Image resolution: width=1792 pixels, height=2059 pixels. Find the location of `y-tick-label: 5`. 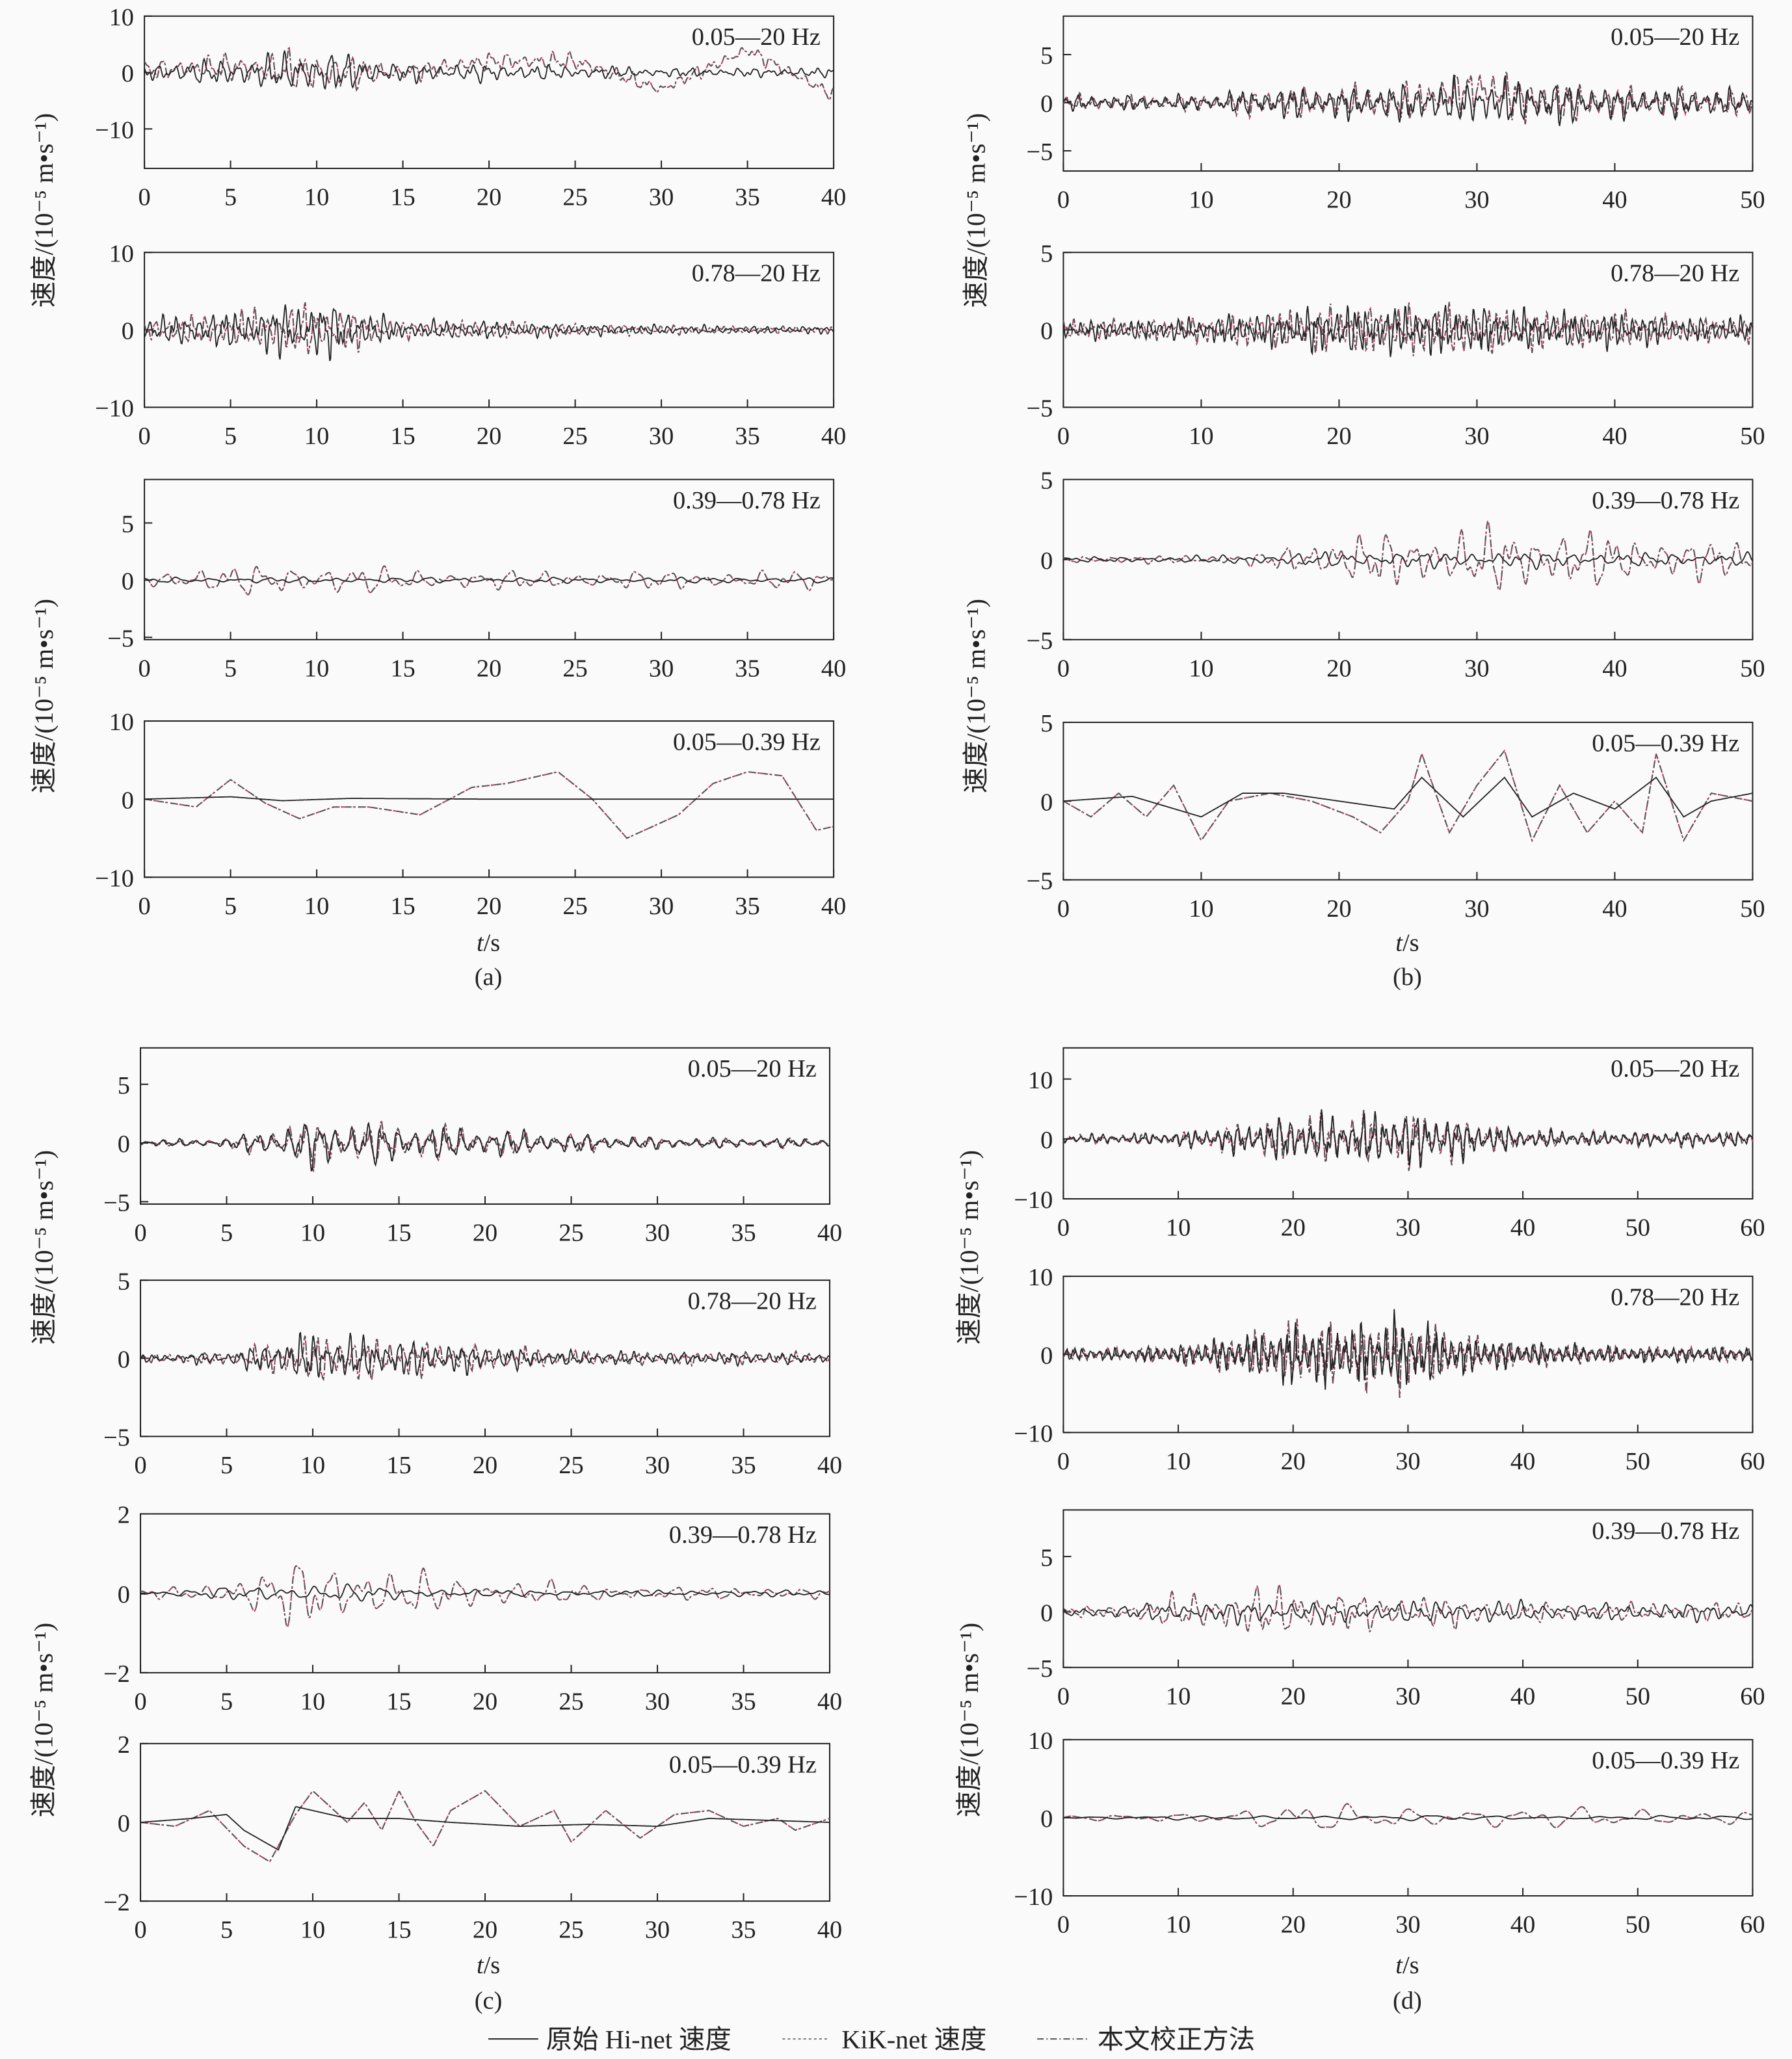

y-tick-label: 5 is located at coordinates (128, 524).